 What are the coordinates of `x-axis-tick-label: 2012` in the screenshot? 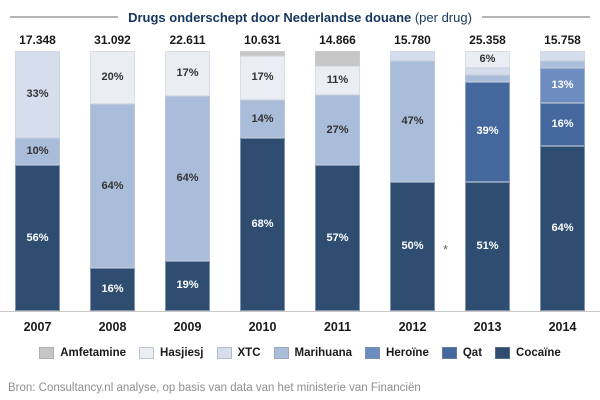 It's located at (412, 327).